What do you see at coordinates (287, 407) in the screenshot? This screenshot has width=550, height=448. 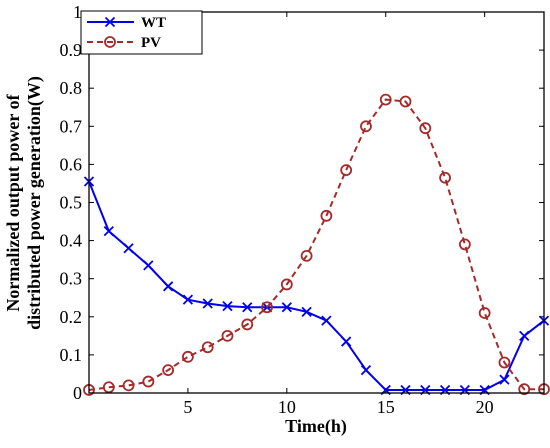 I see `x-tick-label: 10` at bounding box center [287, 407].